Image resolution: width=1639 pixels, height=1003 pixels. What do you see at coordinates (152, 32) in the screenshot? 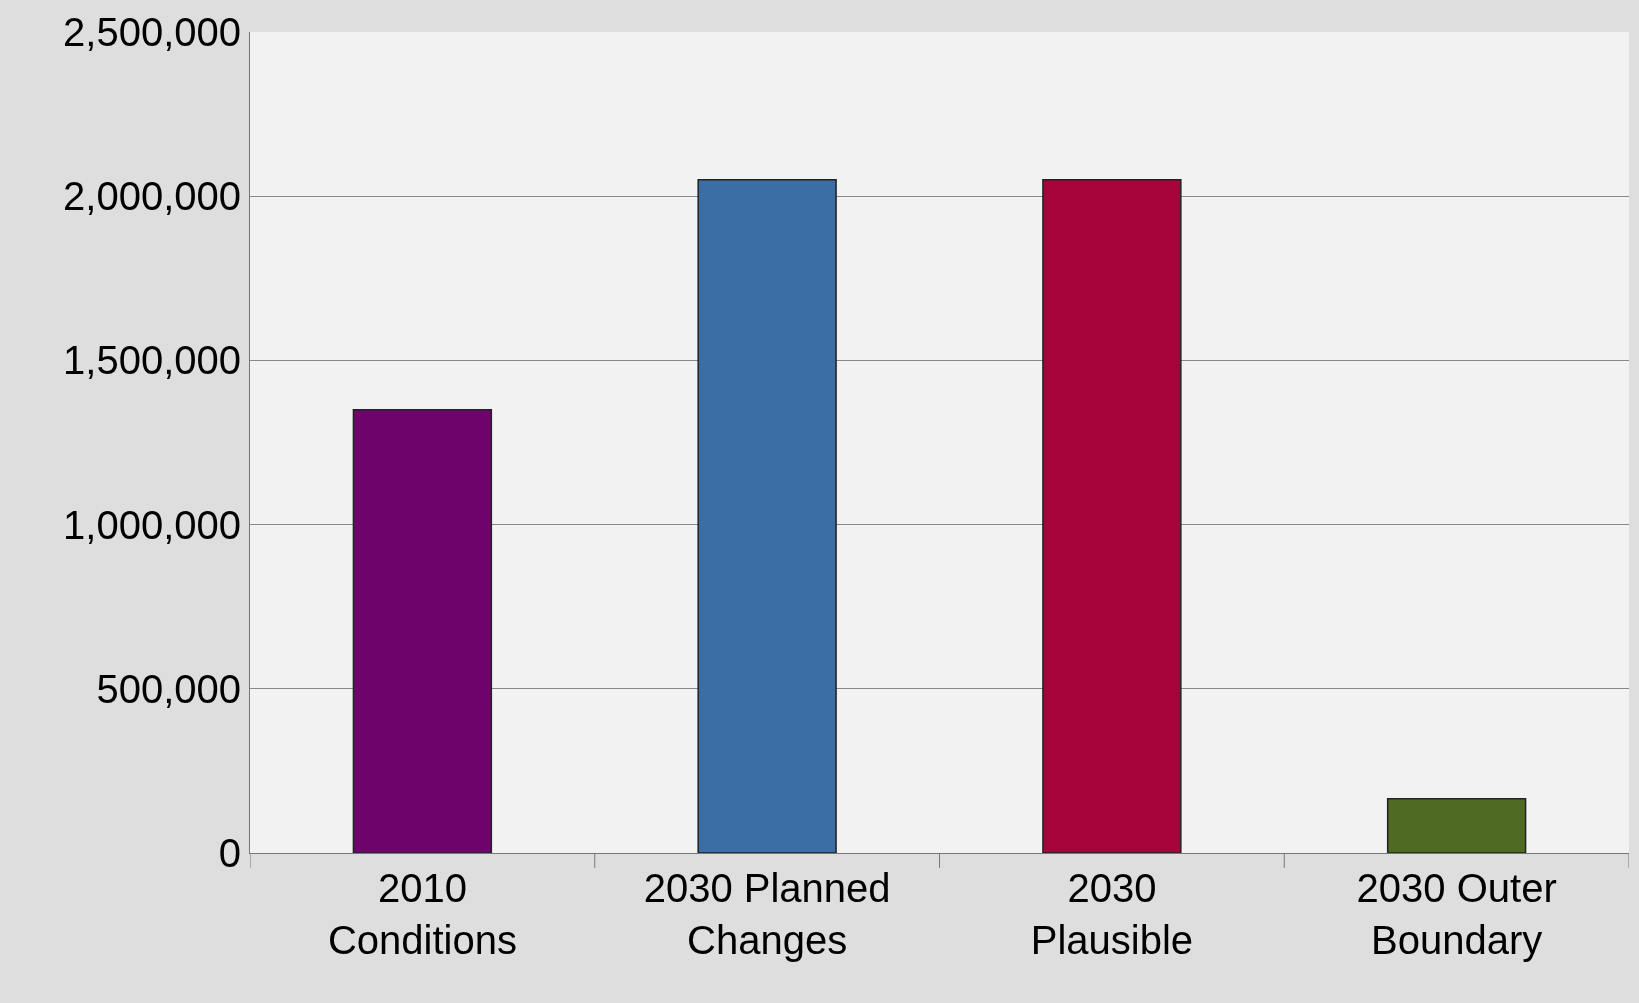
I see `y-tick-label: 2,500,000` at bounding box center [152, 32].